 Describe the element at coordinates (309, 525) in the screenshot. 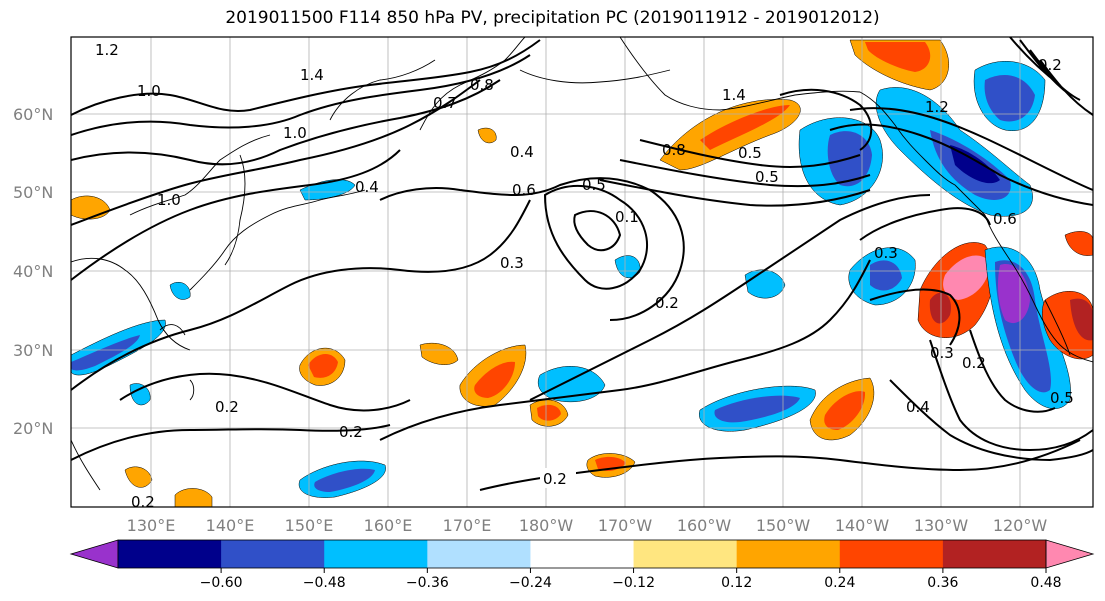

I see `lon-label: 150°E` at that location.